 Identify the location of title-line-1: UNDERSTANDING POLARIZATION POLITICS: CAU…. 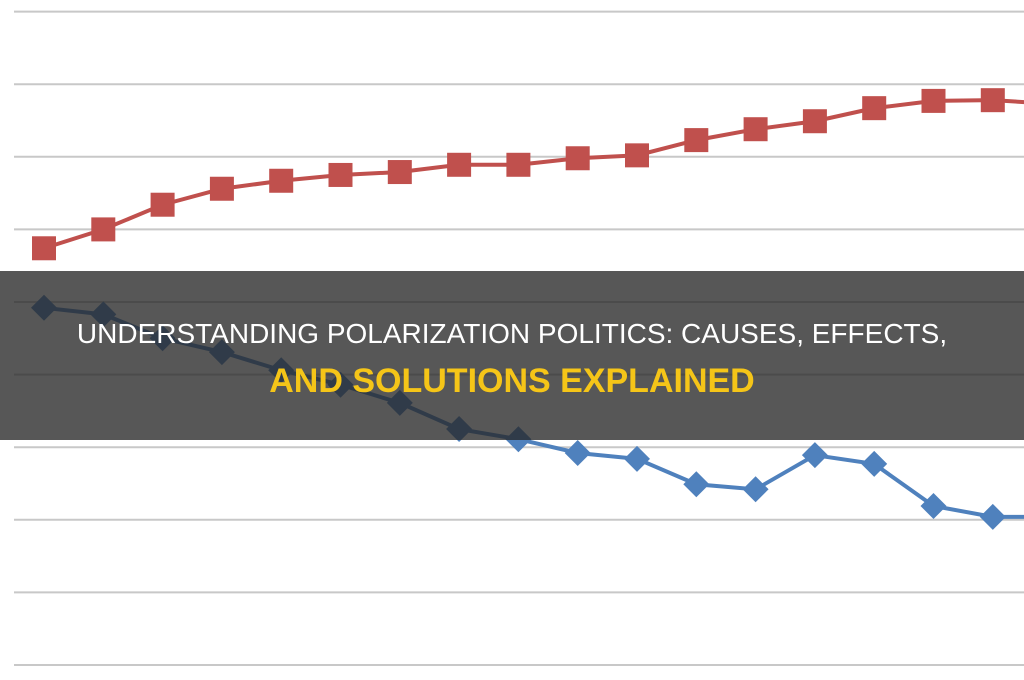
(512, 333).